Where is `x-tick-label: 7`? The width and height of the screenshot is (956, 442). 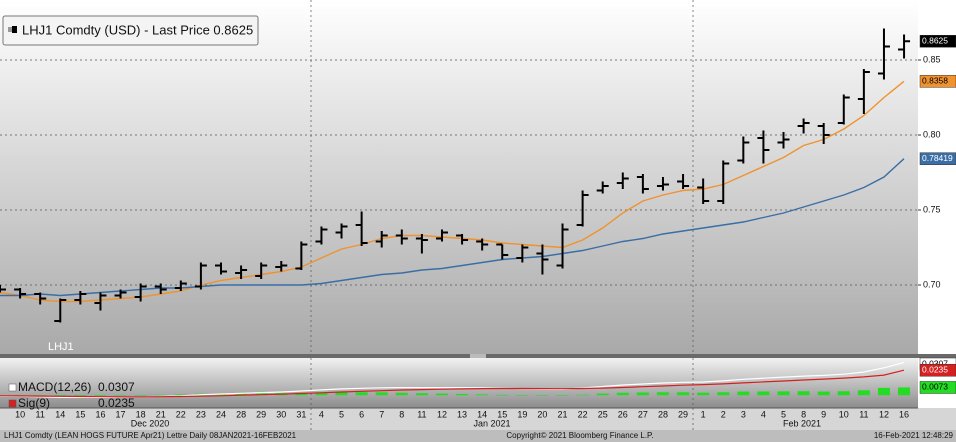 x-tick-label: 7 is located at coordinates (381, 414).